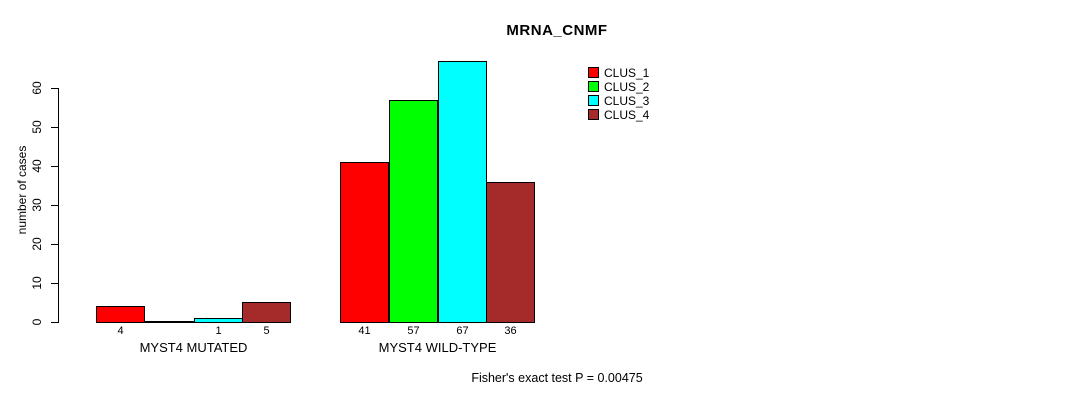 This screenshot has width=1090, height=400. What do you see at coordinates (120, 331) in the screenshot?
I see `bar-value-label: 4` at bounding box center [120, 331].